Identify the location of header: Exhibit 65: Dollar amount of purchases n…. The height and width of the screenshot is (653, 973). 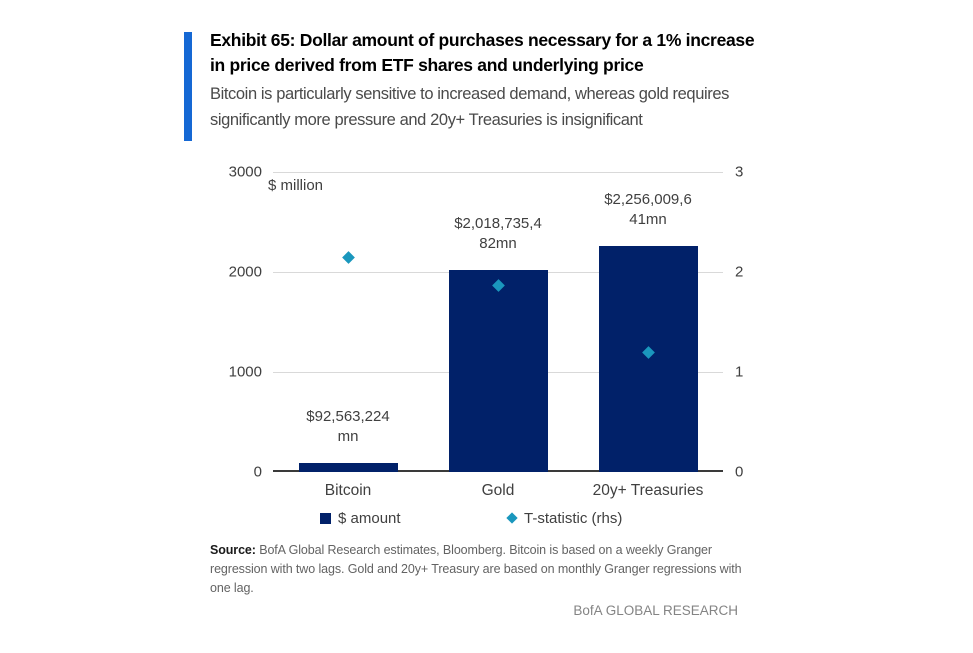
(485, 80).